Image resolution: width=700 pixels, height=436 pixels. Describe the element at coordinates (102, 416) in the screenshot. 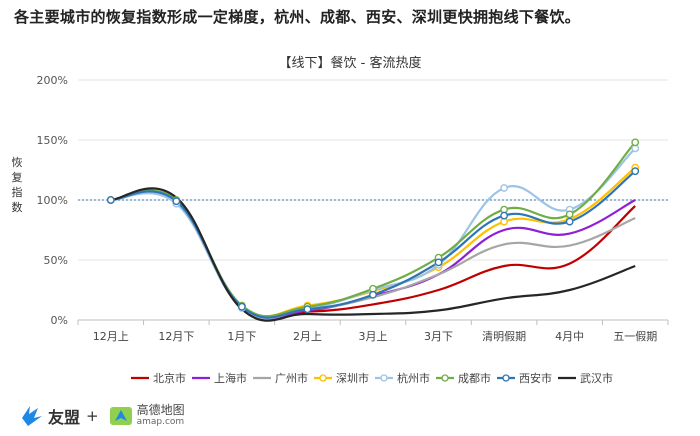

I see `footer-logos: 友盟 + 高德地图 amap.com` at that location.